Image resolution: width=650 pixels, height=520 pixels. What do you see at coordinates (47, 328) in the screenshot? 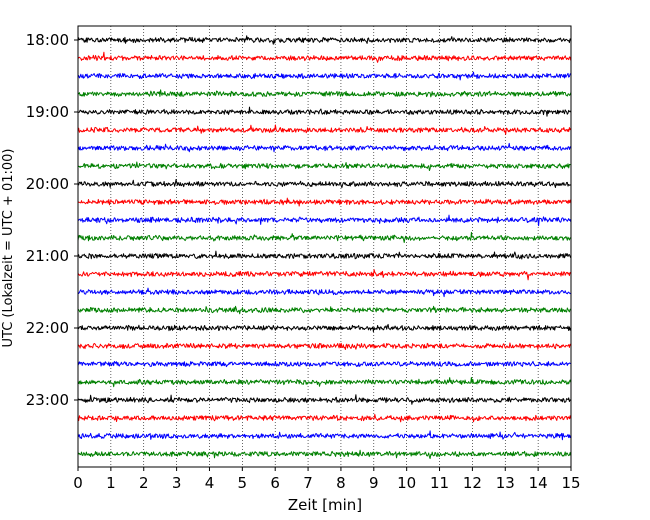
I see `y-tick-label: 22:00` at bounding box center [47, 328].